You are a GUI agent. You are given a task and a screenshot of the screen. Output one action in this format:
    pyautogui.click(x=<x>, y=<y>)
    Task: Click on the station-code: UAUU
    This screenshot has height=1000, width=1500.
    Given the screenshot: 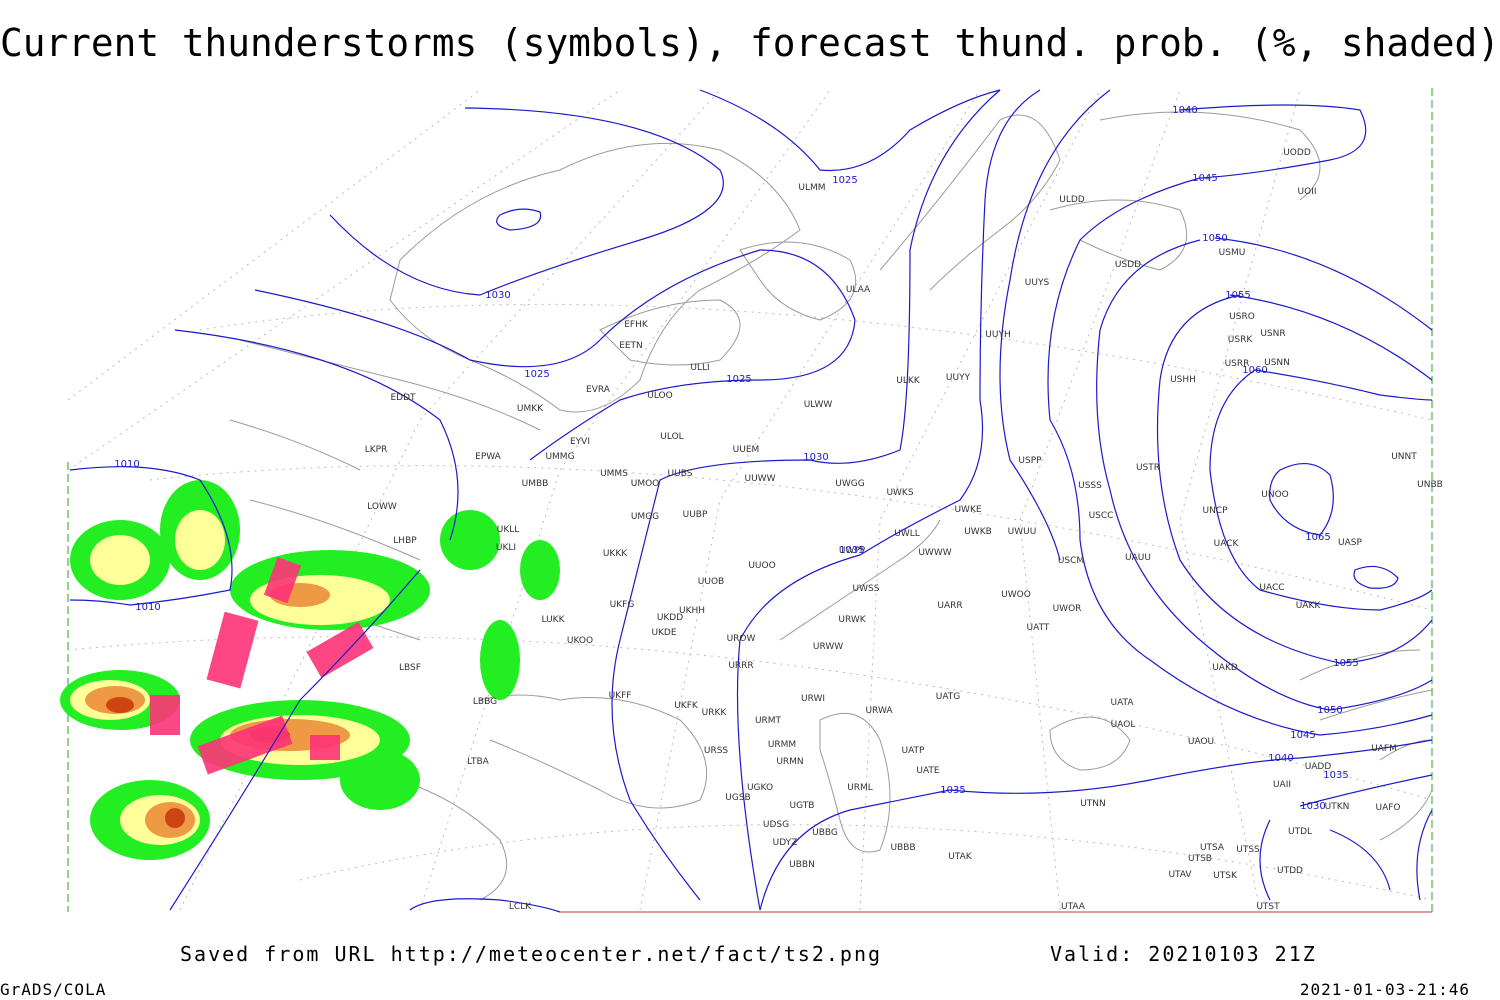 What is the action you would take?
    pyautogui.click(x=1138, y=558)
    